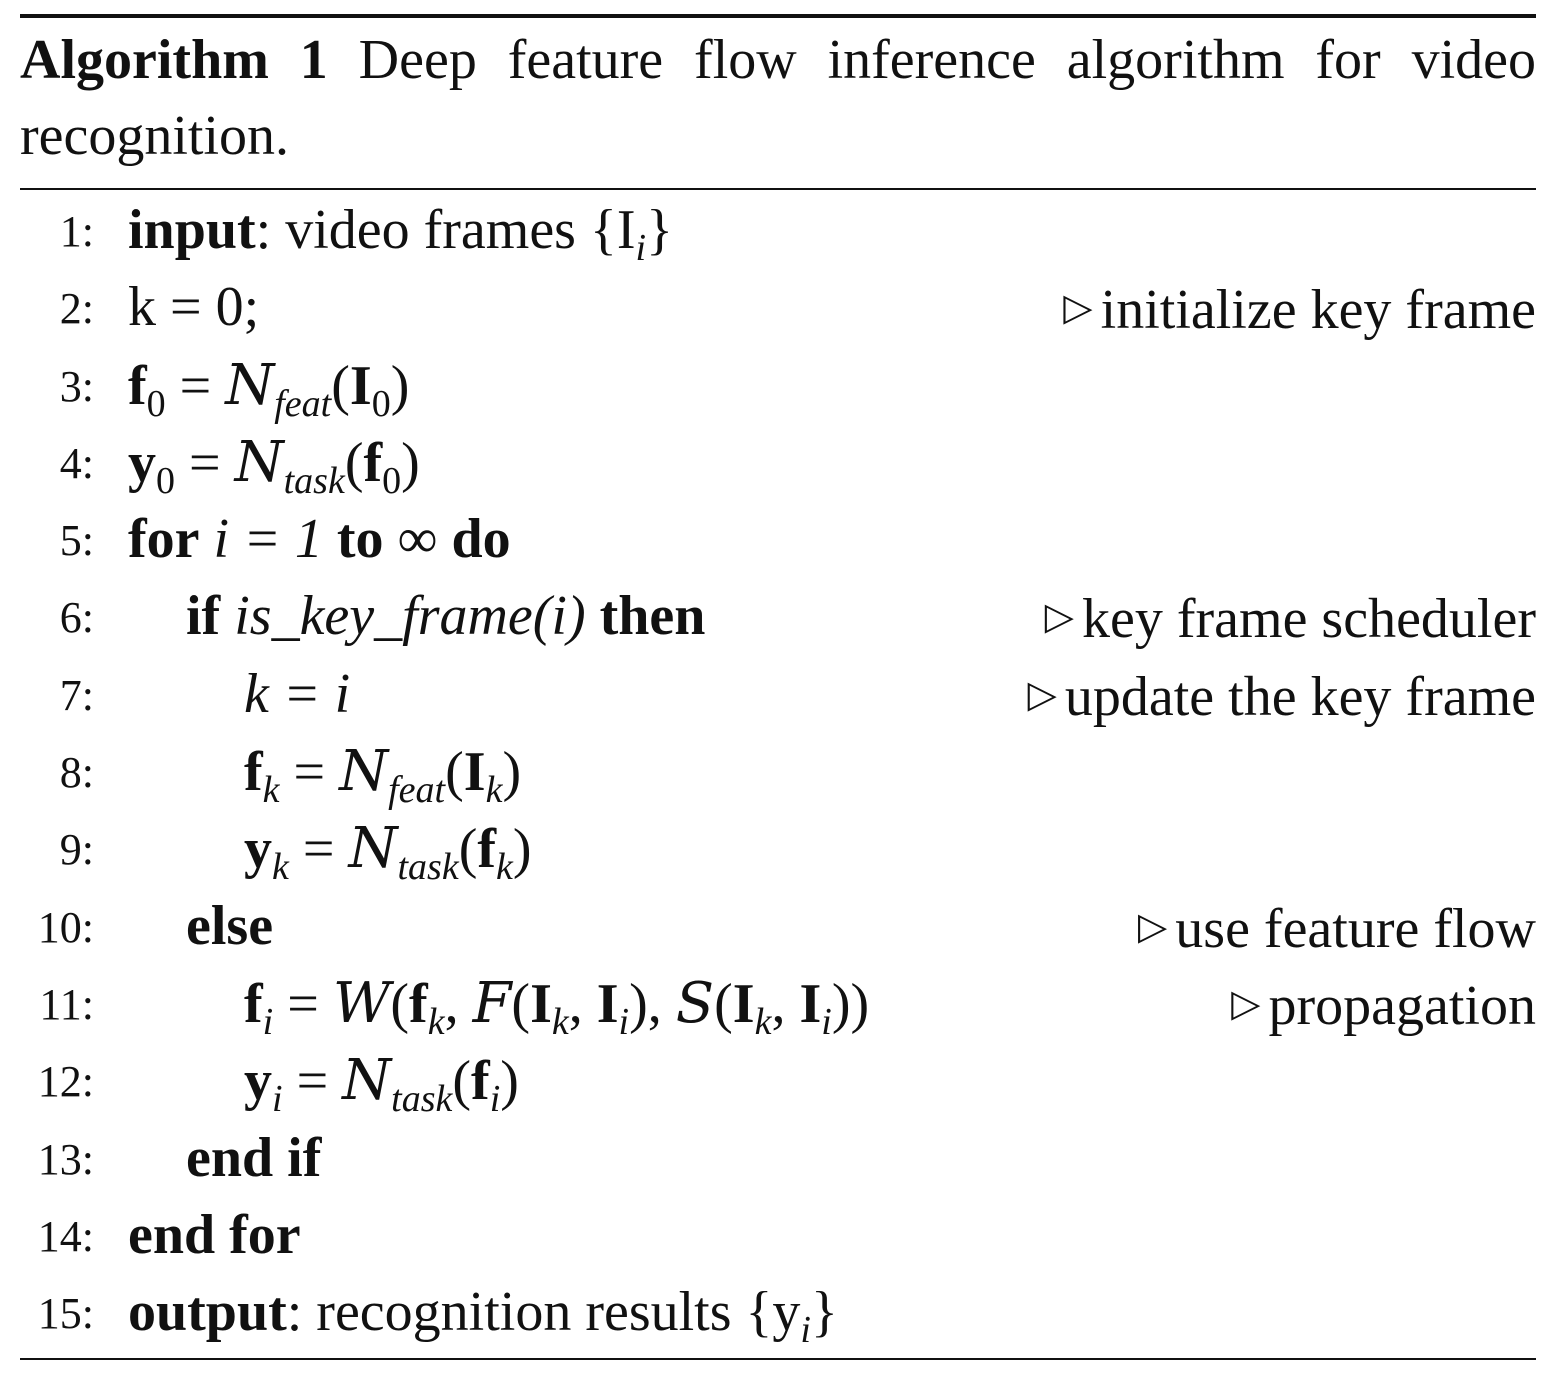 This screenshot has width=1550, height=1378. I want to click on line-number: 6:, so click(76, 618).